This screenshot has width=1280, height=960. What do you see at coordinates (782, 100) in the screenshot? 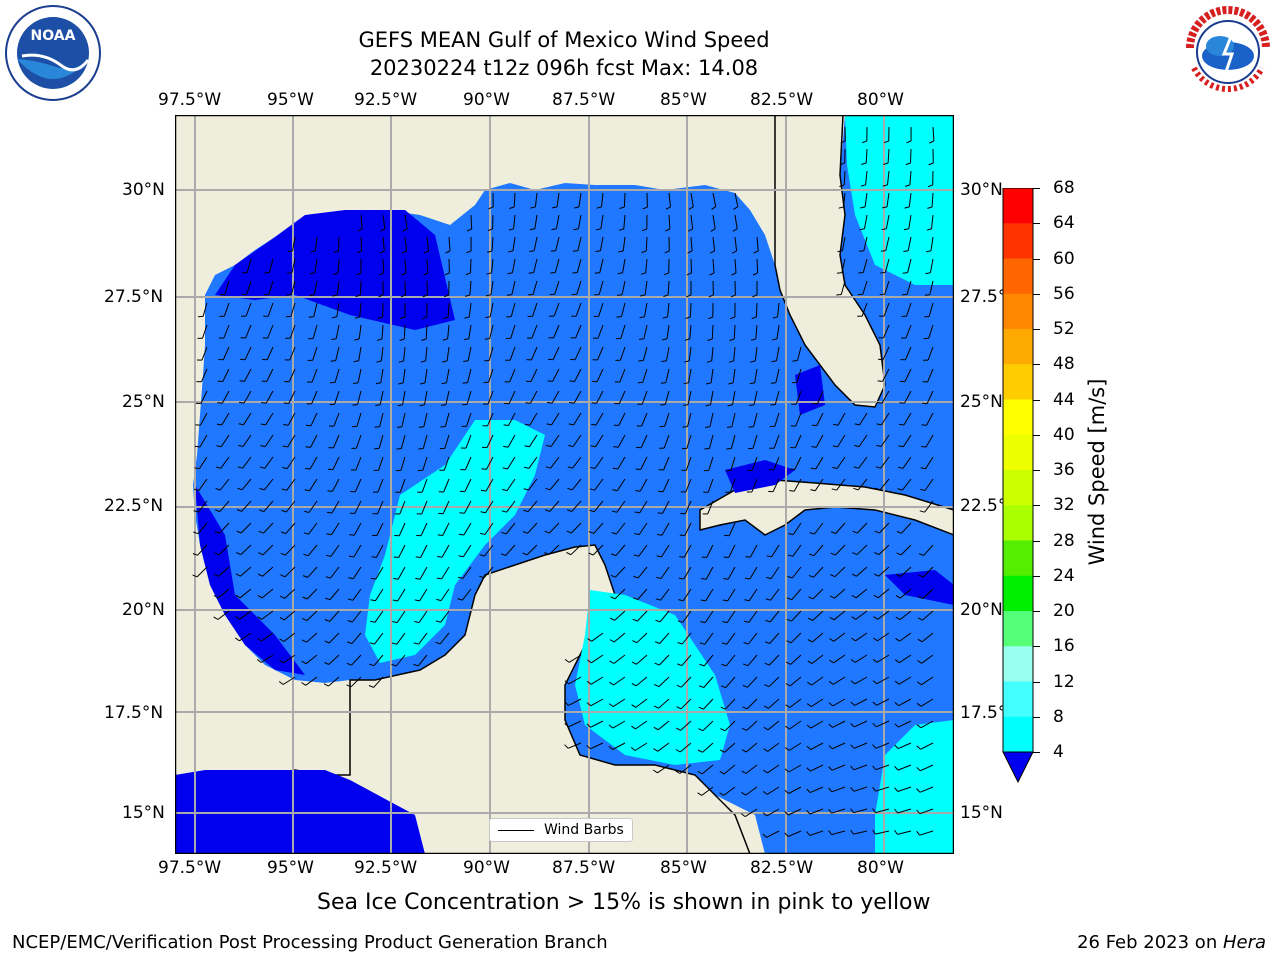
I see `lon-tick-top-6: 82.5°W` at bounding box center [782, 100].